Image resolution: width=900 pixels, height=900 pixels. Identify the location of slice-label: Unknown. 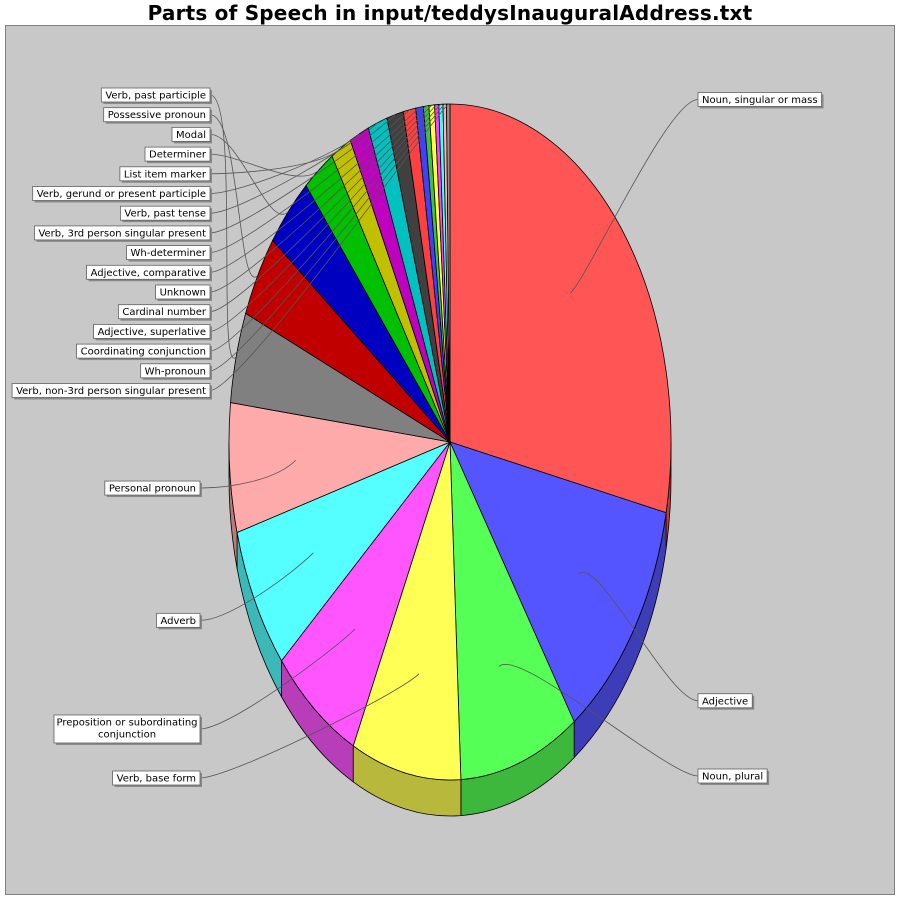
(183, 293).